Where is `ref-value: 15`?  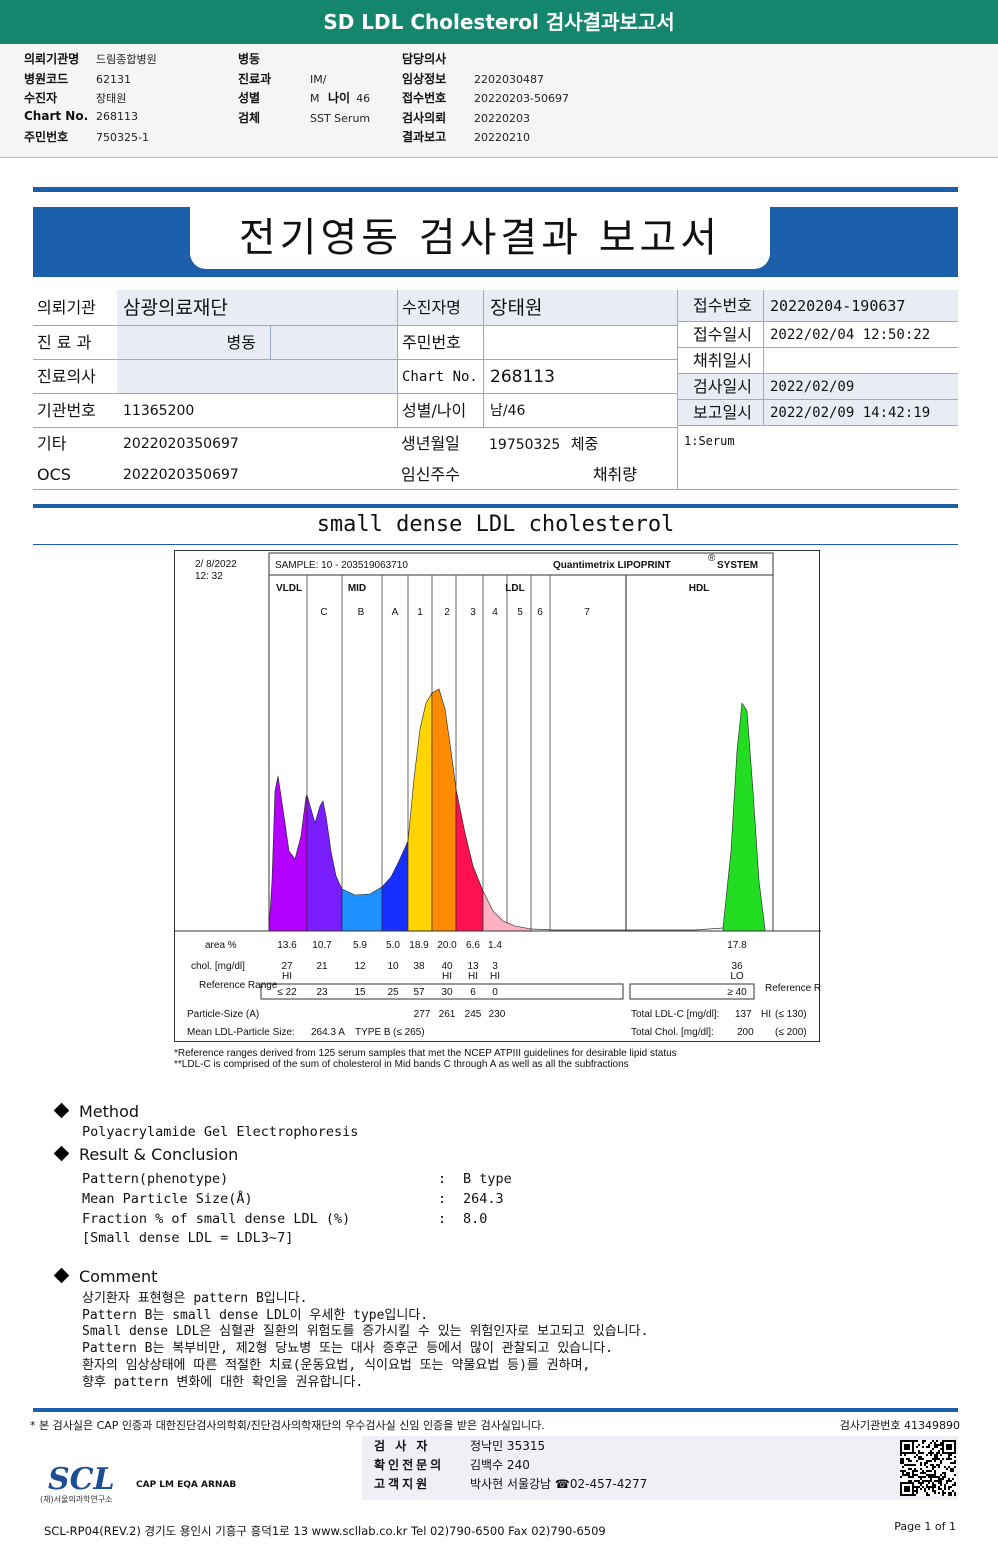
ref-value: 15 is located at coordinates (360, 992).